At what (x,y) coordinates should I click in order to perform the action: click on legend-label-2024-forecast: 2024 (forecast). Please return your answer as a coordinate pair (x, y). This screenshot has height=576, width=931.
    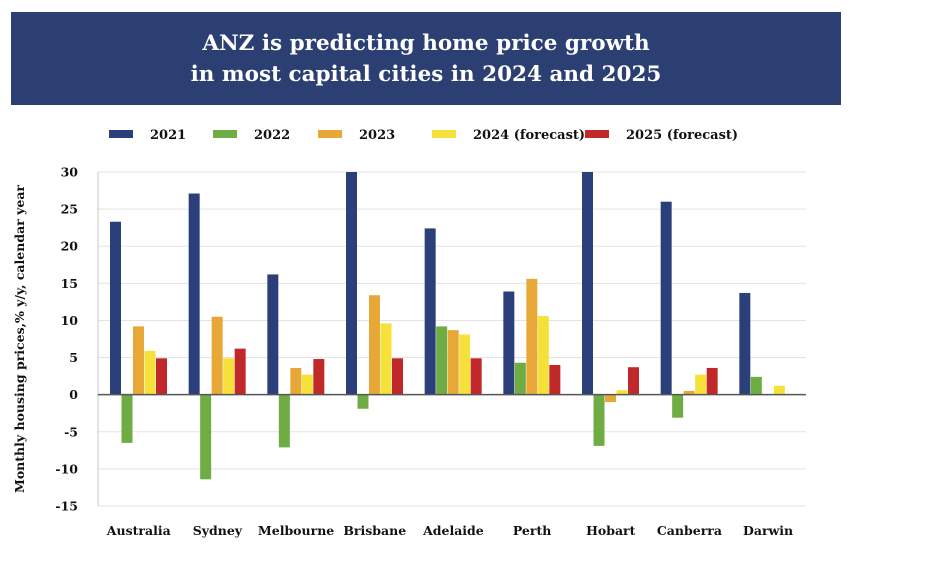
    Looking at the image, I should click on (529, 135).